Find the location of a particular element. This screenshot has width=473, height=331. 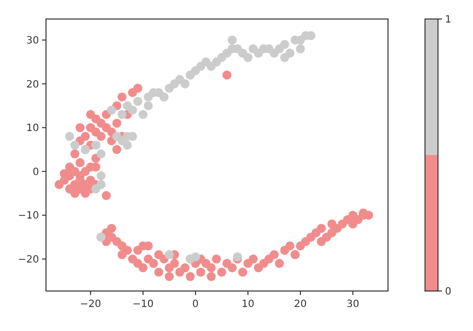

y-tick-label: −20 is located at coordinates (28, 260).